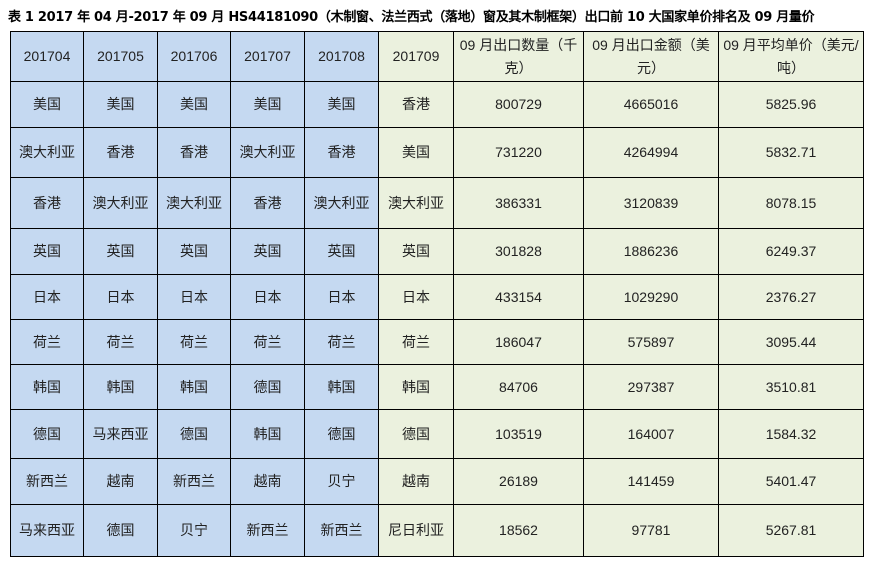  What do you see at coordinates (416, 530) in the screenshot?
I see `table-cell: 尼日利亚` at bounding box center [416, 530].